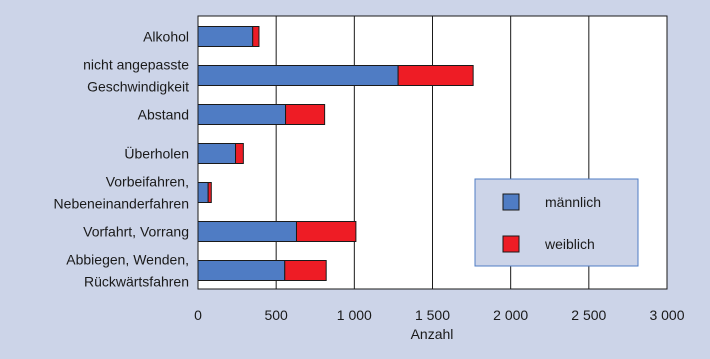 The image size is (710, 359). Describe the element at coordinates (588, 315) in the screenshot. I see `x-tick-label: 2 500` at that location.